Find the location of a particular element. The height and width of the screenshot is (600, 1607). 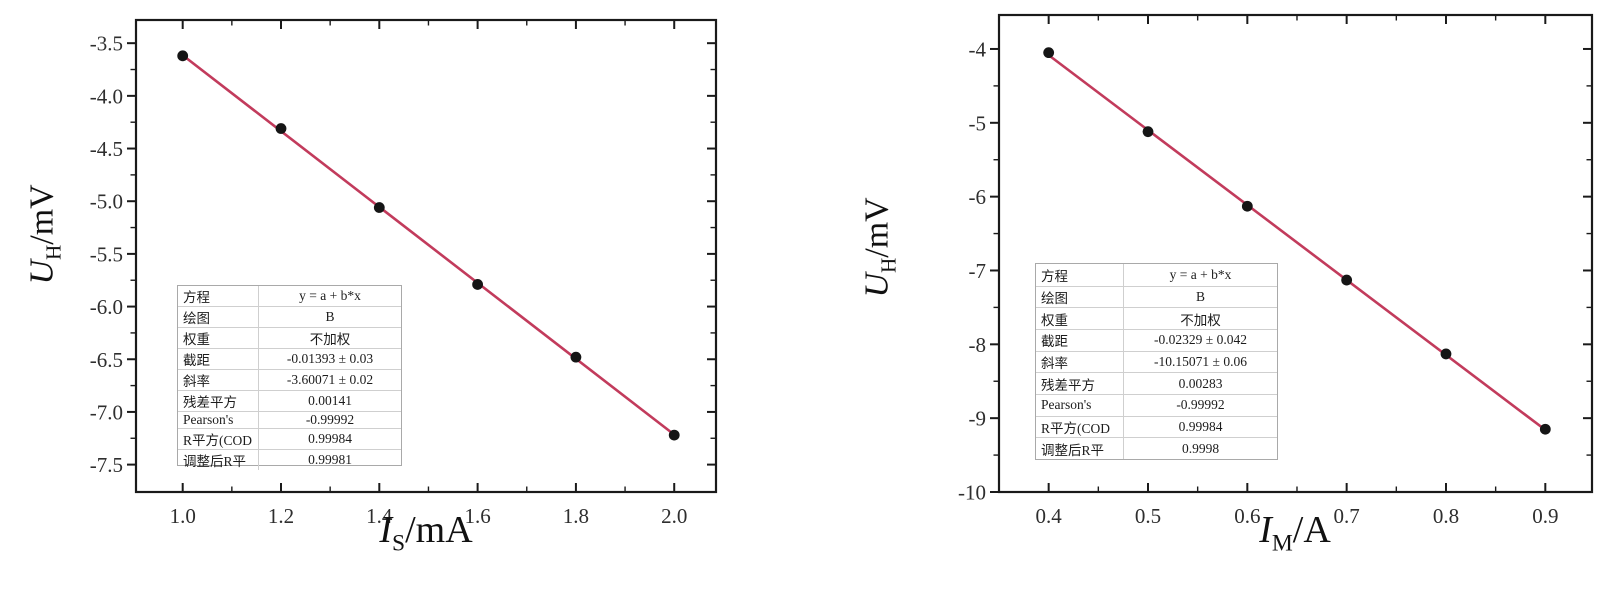

x-tick-label: 0.7 is located at coordinates (1347, 516).